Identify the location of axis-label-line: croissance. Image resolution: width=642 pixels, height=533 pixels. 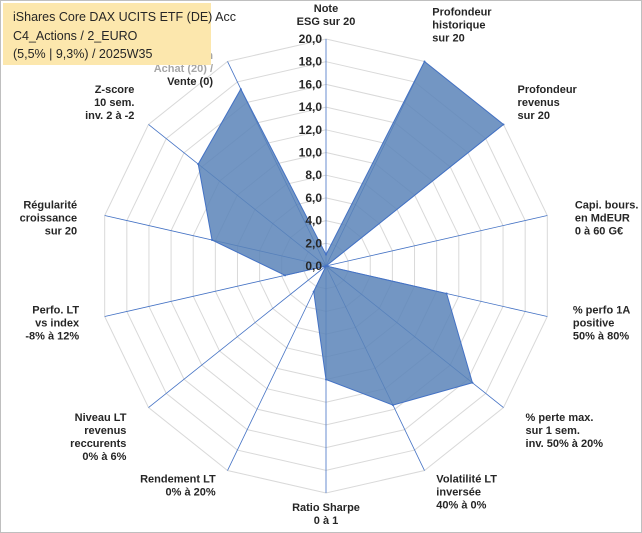
(48, 218).